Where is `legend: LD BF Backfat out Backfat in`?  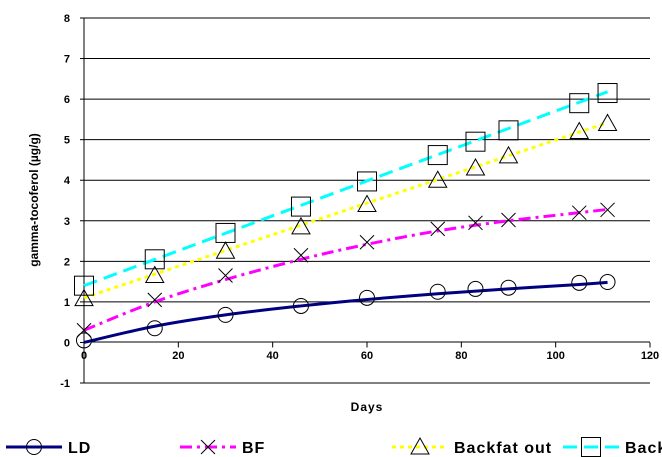
legend: LD BF Backfat out Backfat in is located at coordinates (334, 446).